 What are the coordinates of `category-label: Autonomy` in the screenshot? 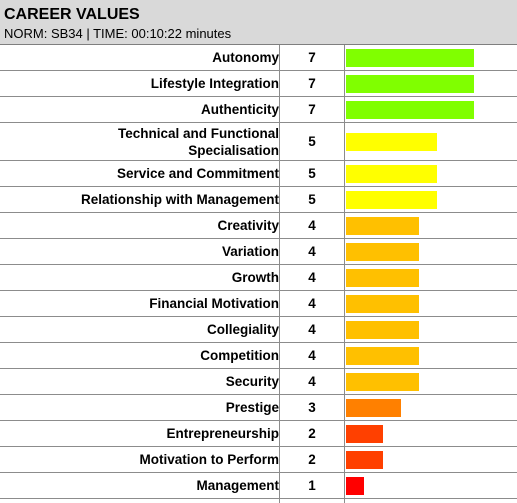 It's located at (245, 57).